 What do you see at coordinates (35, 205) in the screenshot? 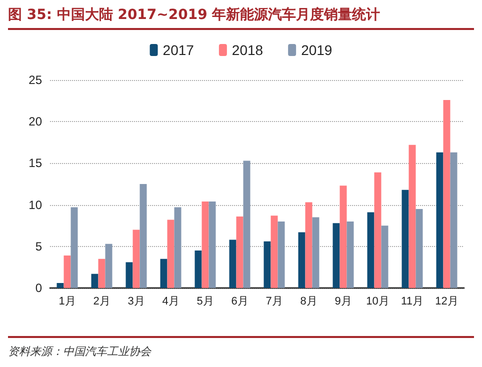
I see `y-tick-label: 10` at bounding box center [35, 205].